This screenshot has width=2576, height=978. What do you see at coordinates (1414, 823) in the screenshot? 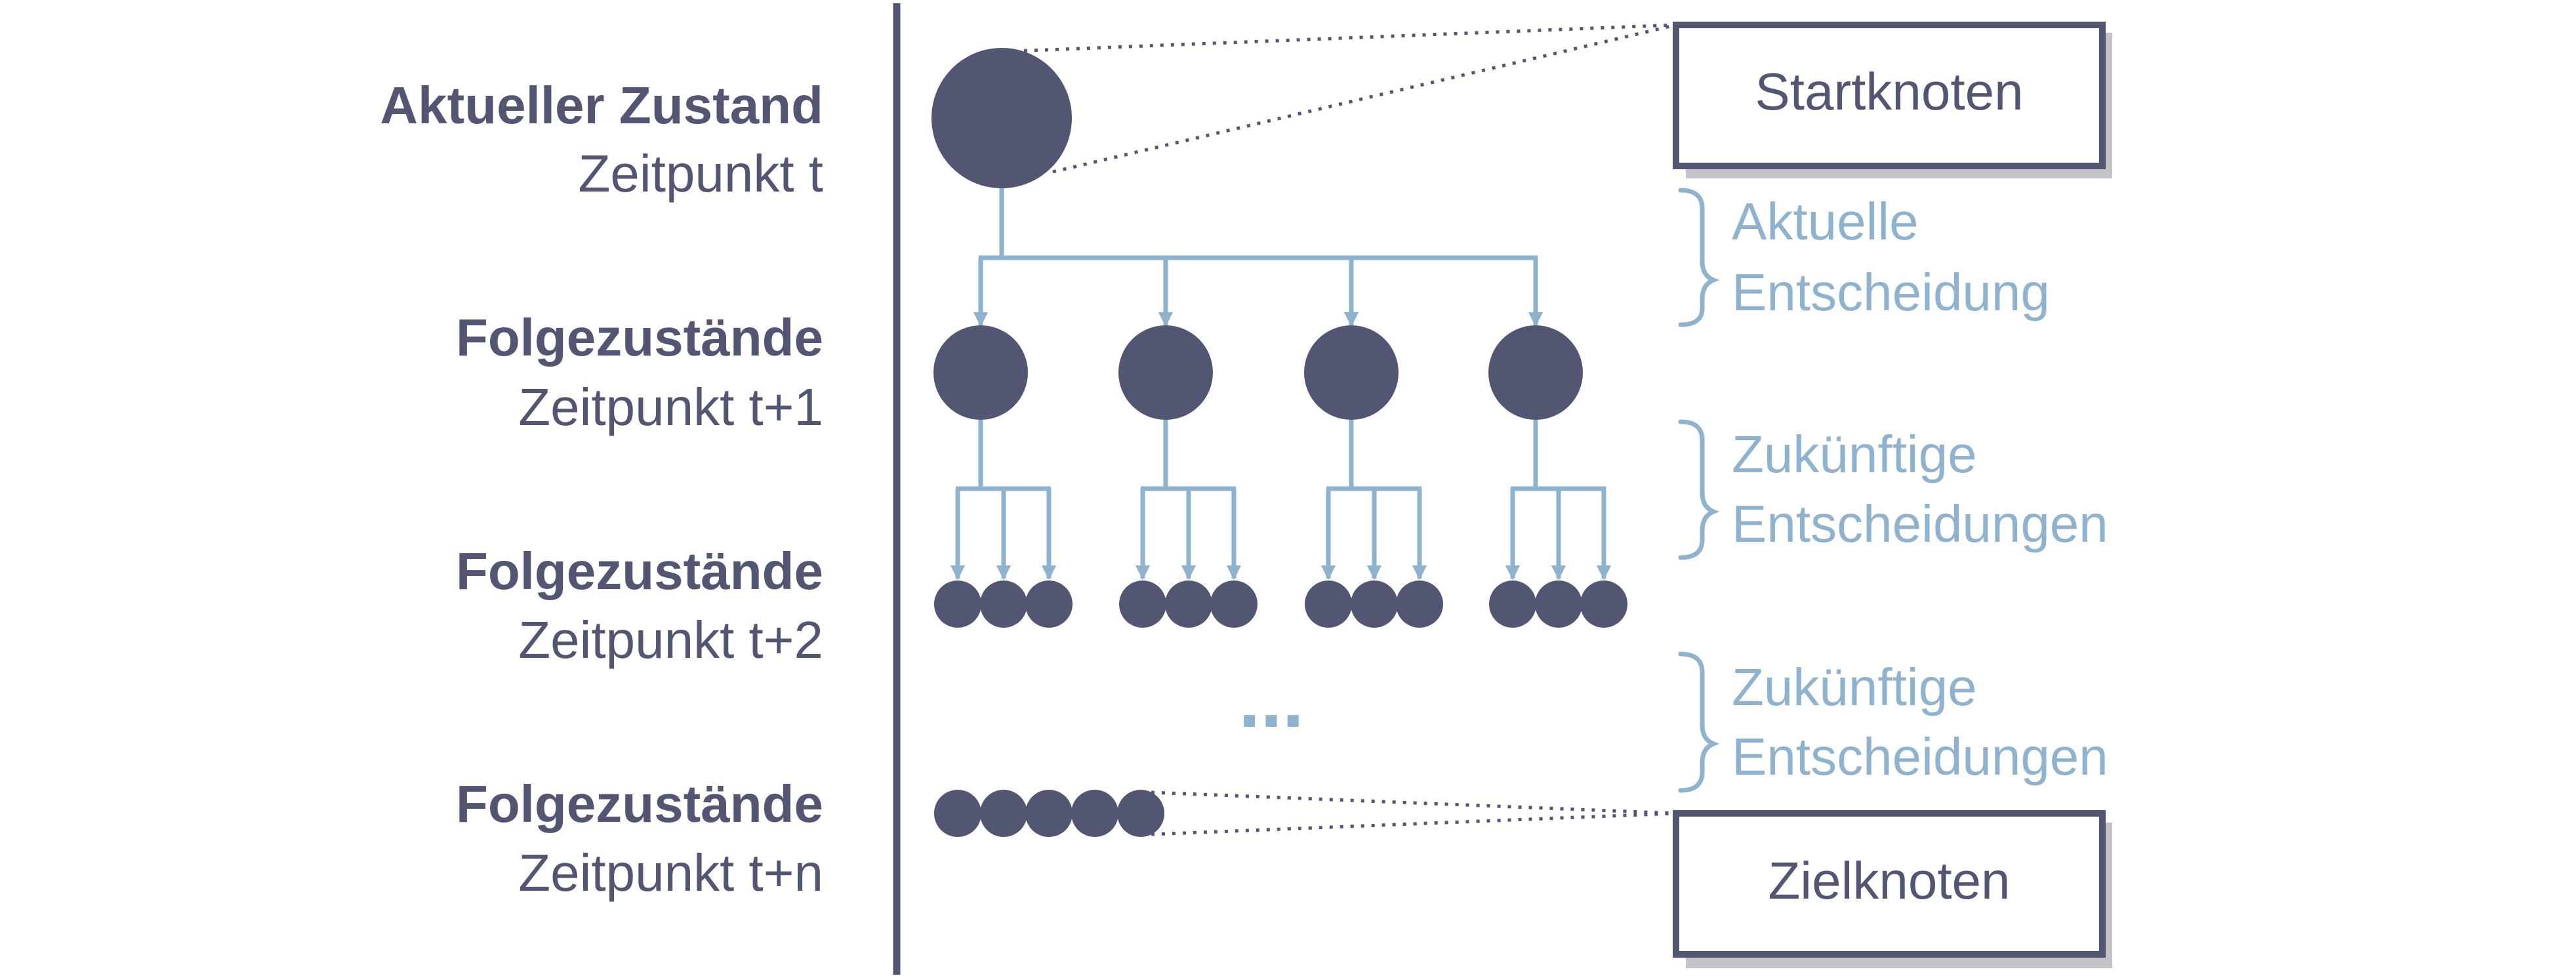
I see `goal-leader-line-bottom` at bounding box center [1414, 823].